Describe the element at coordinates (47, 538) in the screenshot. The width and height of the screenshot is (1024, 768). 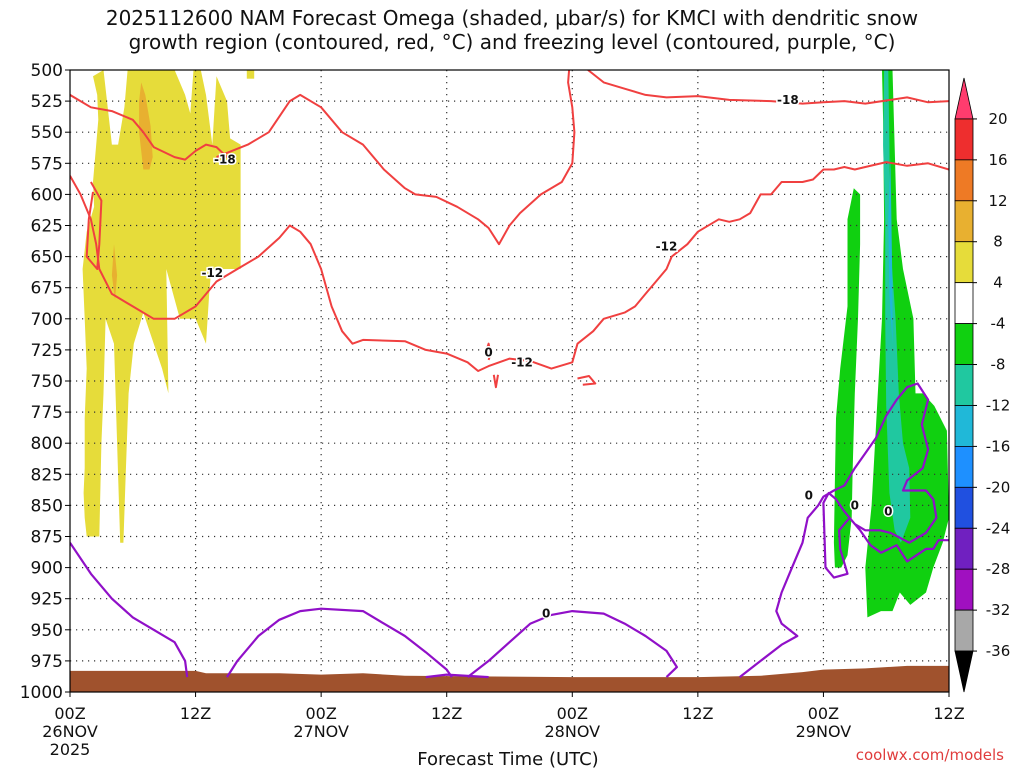
I see `y-tick-label: 875` at that location.